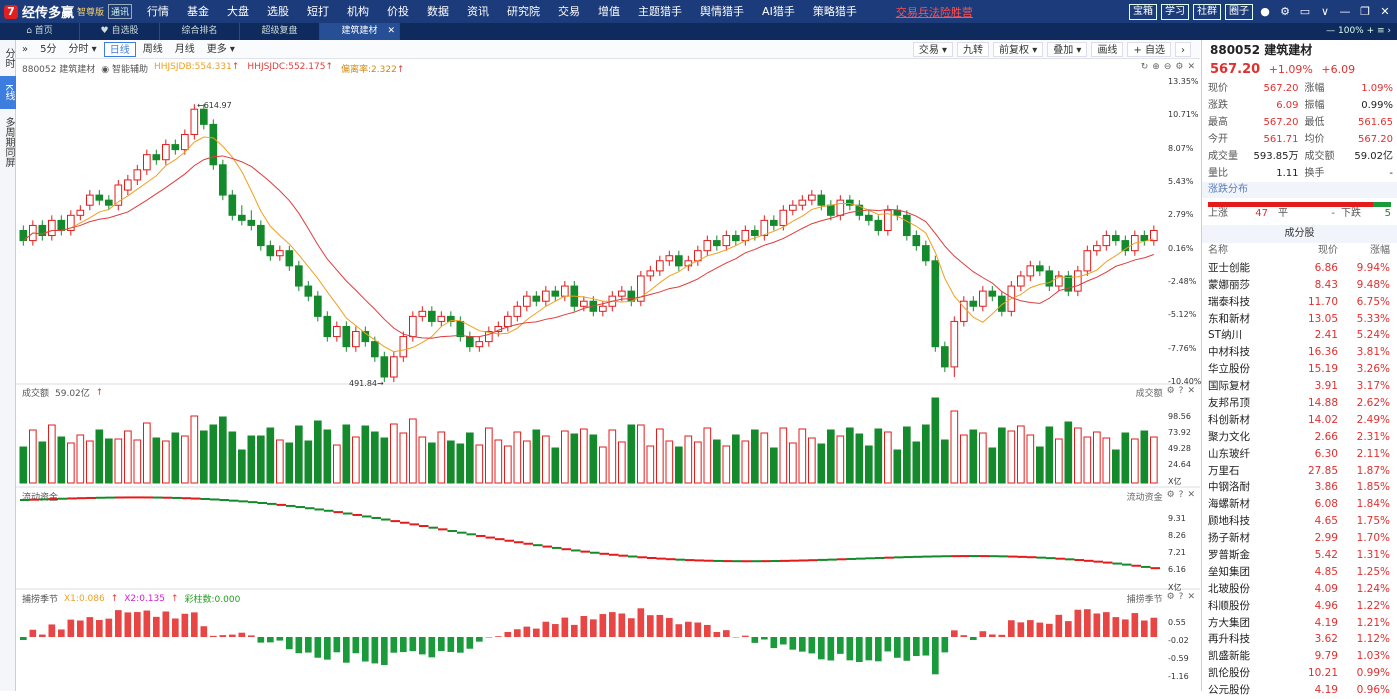 The width and height of the screenshot is (1397, 699). What do you see at coordinates (8, 58) in the screenshot?
I see `sidebar-item: 分时` at bounding box center [8, 58].